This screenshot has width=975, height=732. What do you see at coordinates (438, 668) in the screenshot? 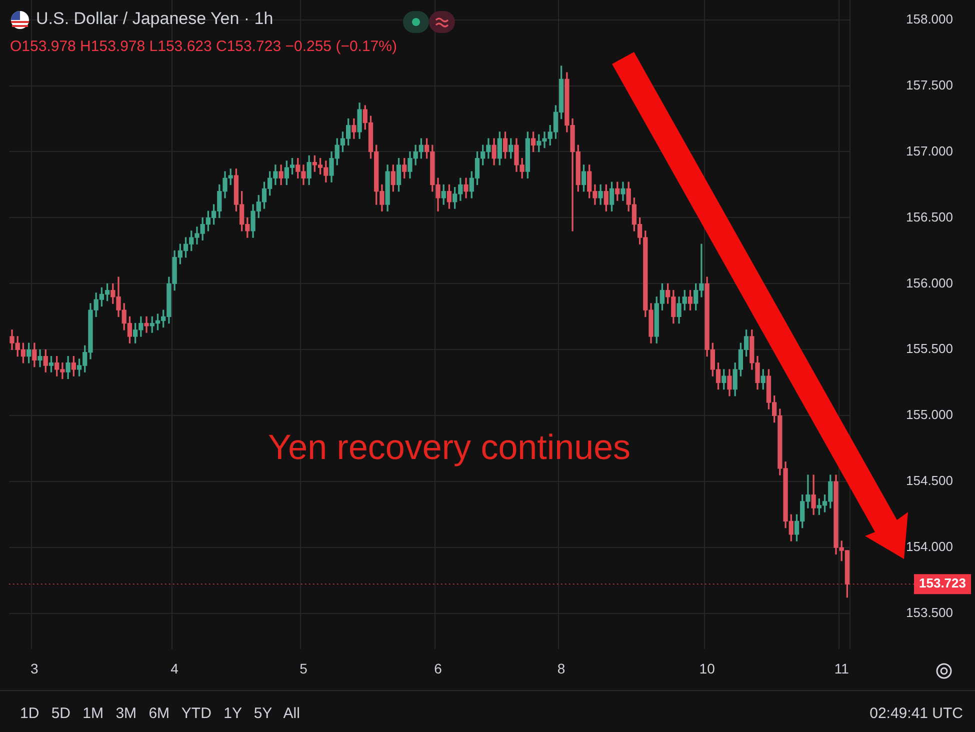
I see `x-tick-label: 6` at bounding box center [438, 668].